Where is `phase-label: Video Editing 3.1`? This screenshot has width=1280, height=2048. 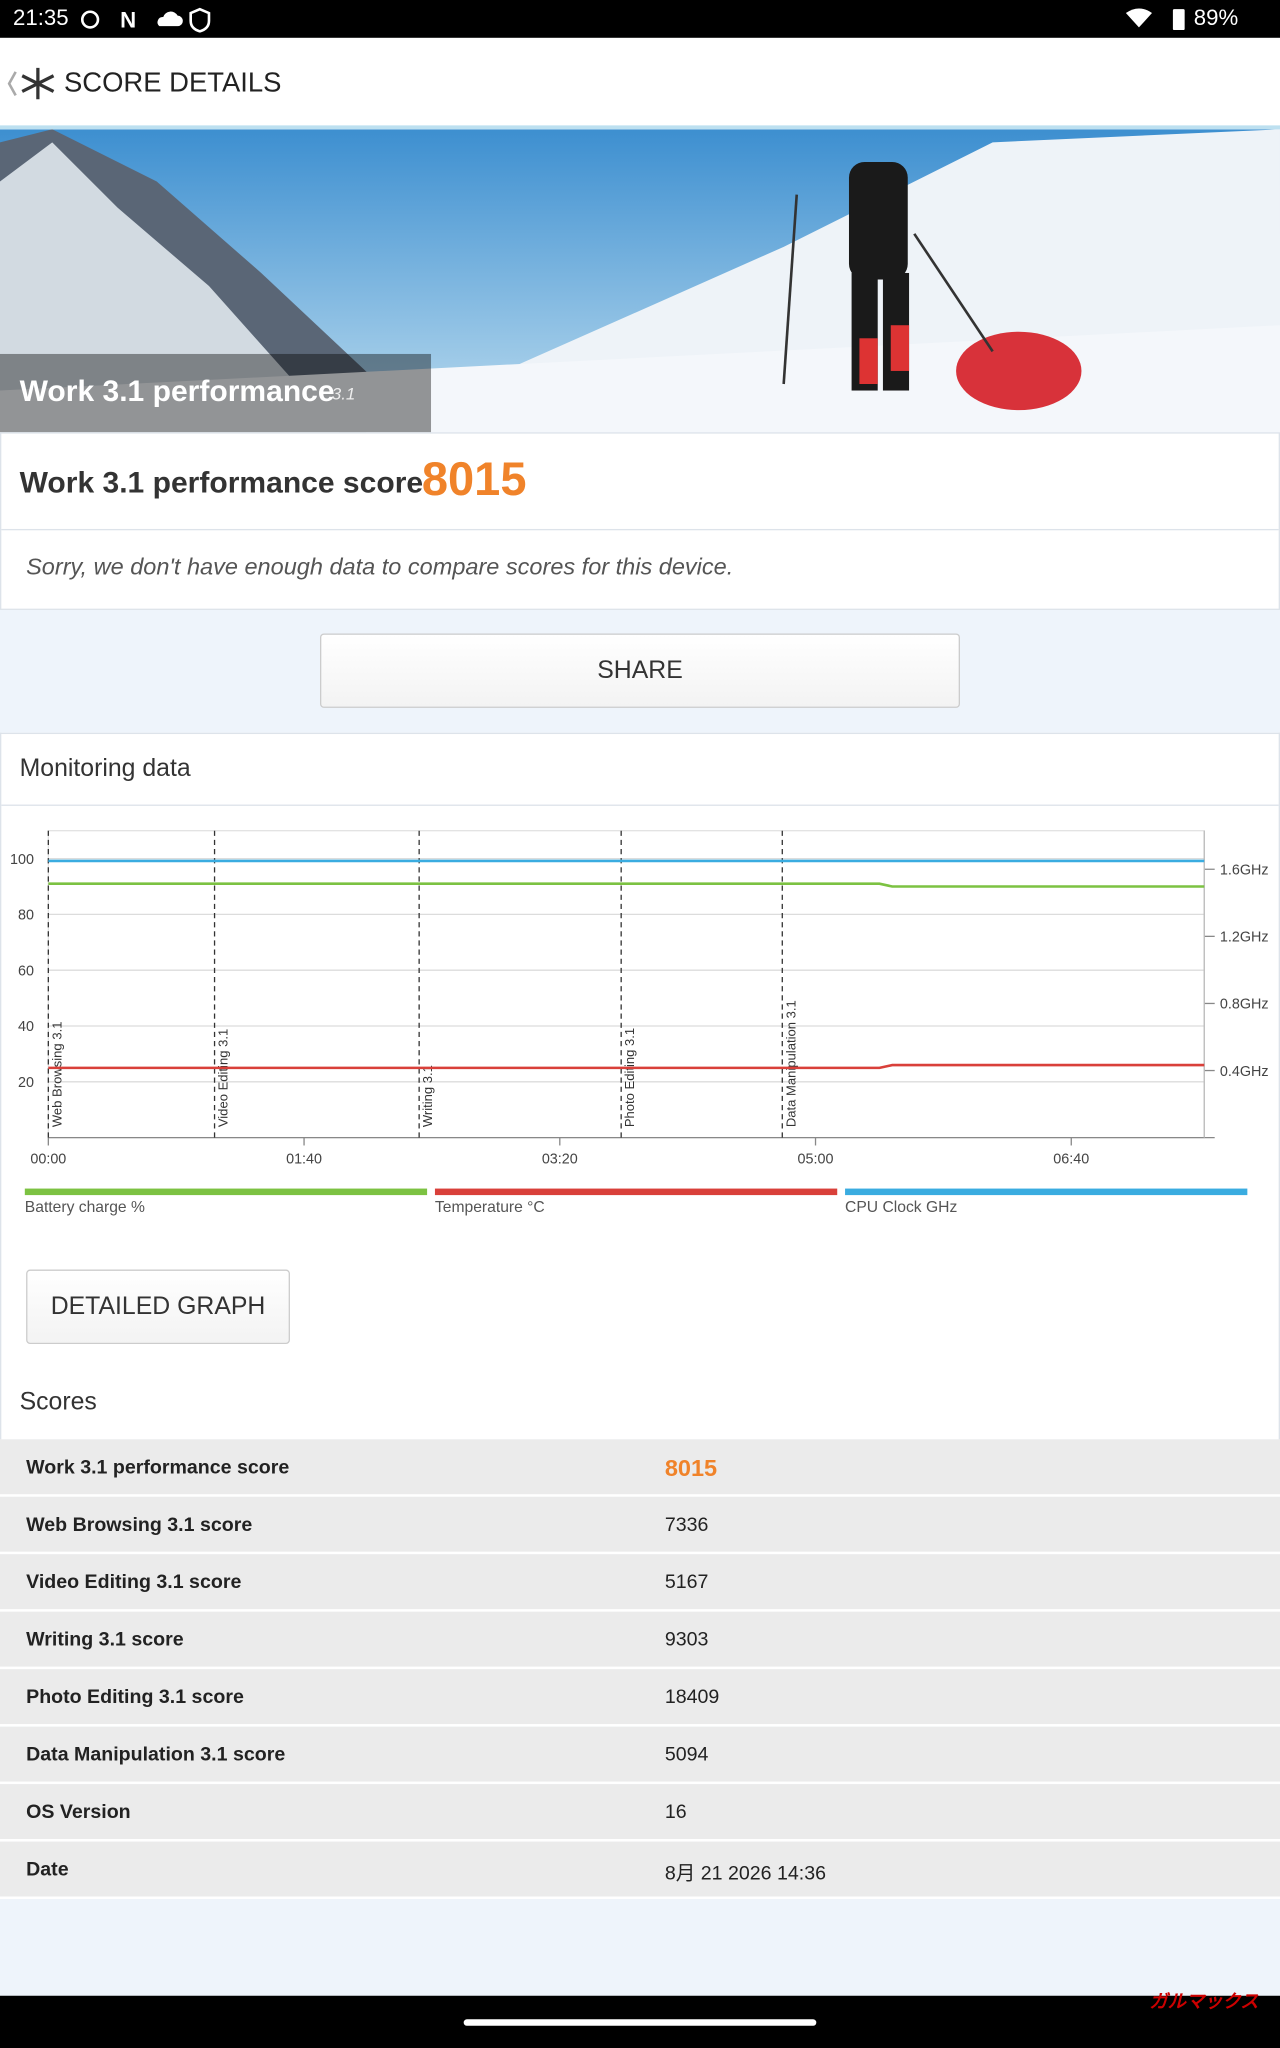 phase-label: Video Editing 3.1 is located at coordinates (223, 1078).